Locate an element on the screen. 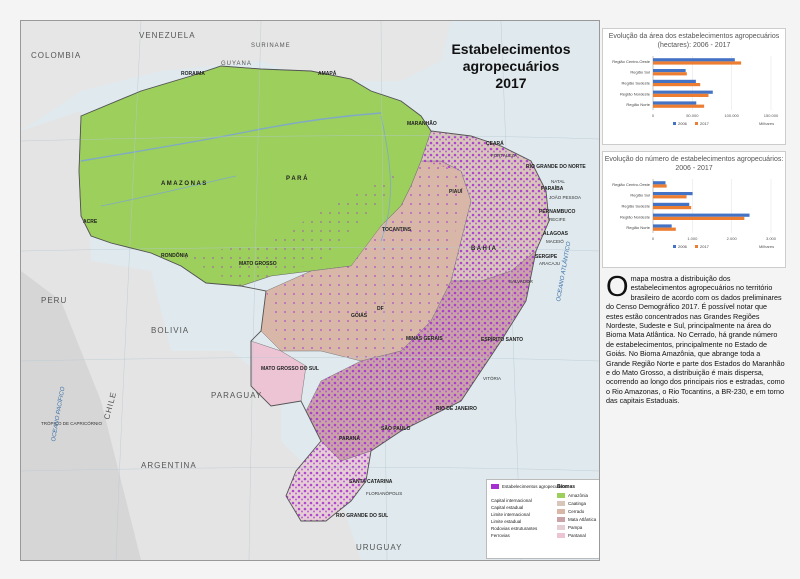 This screenshot has height=579, width=800. northern-countries is located at coordinates (236, 76).